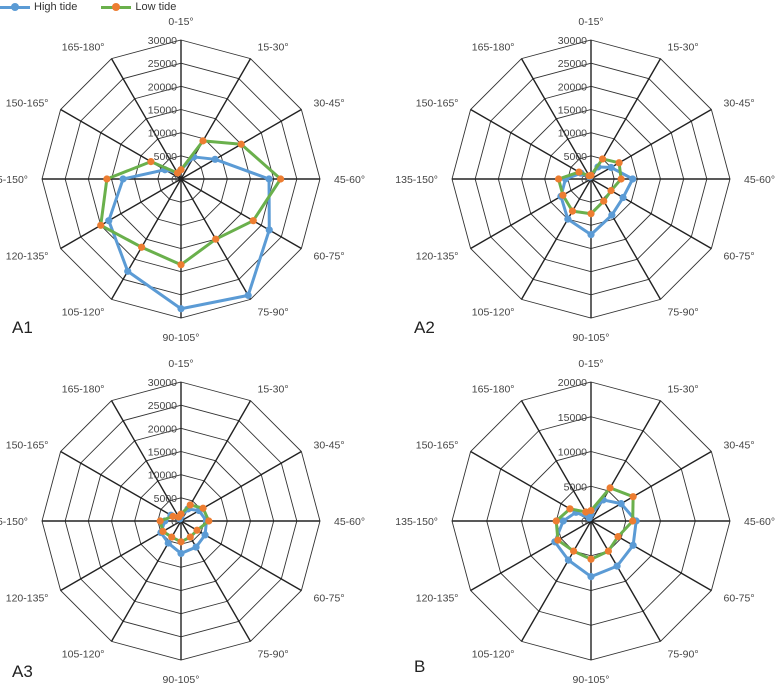 The image size is (777, 683). What do you see at coordinates (419, 666) in the screenshot?
I see `panel-label: B` at bounding box center [419, 666].